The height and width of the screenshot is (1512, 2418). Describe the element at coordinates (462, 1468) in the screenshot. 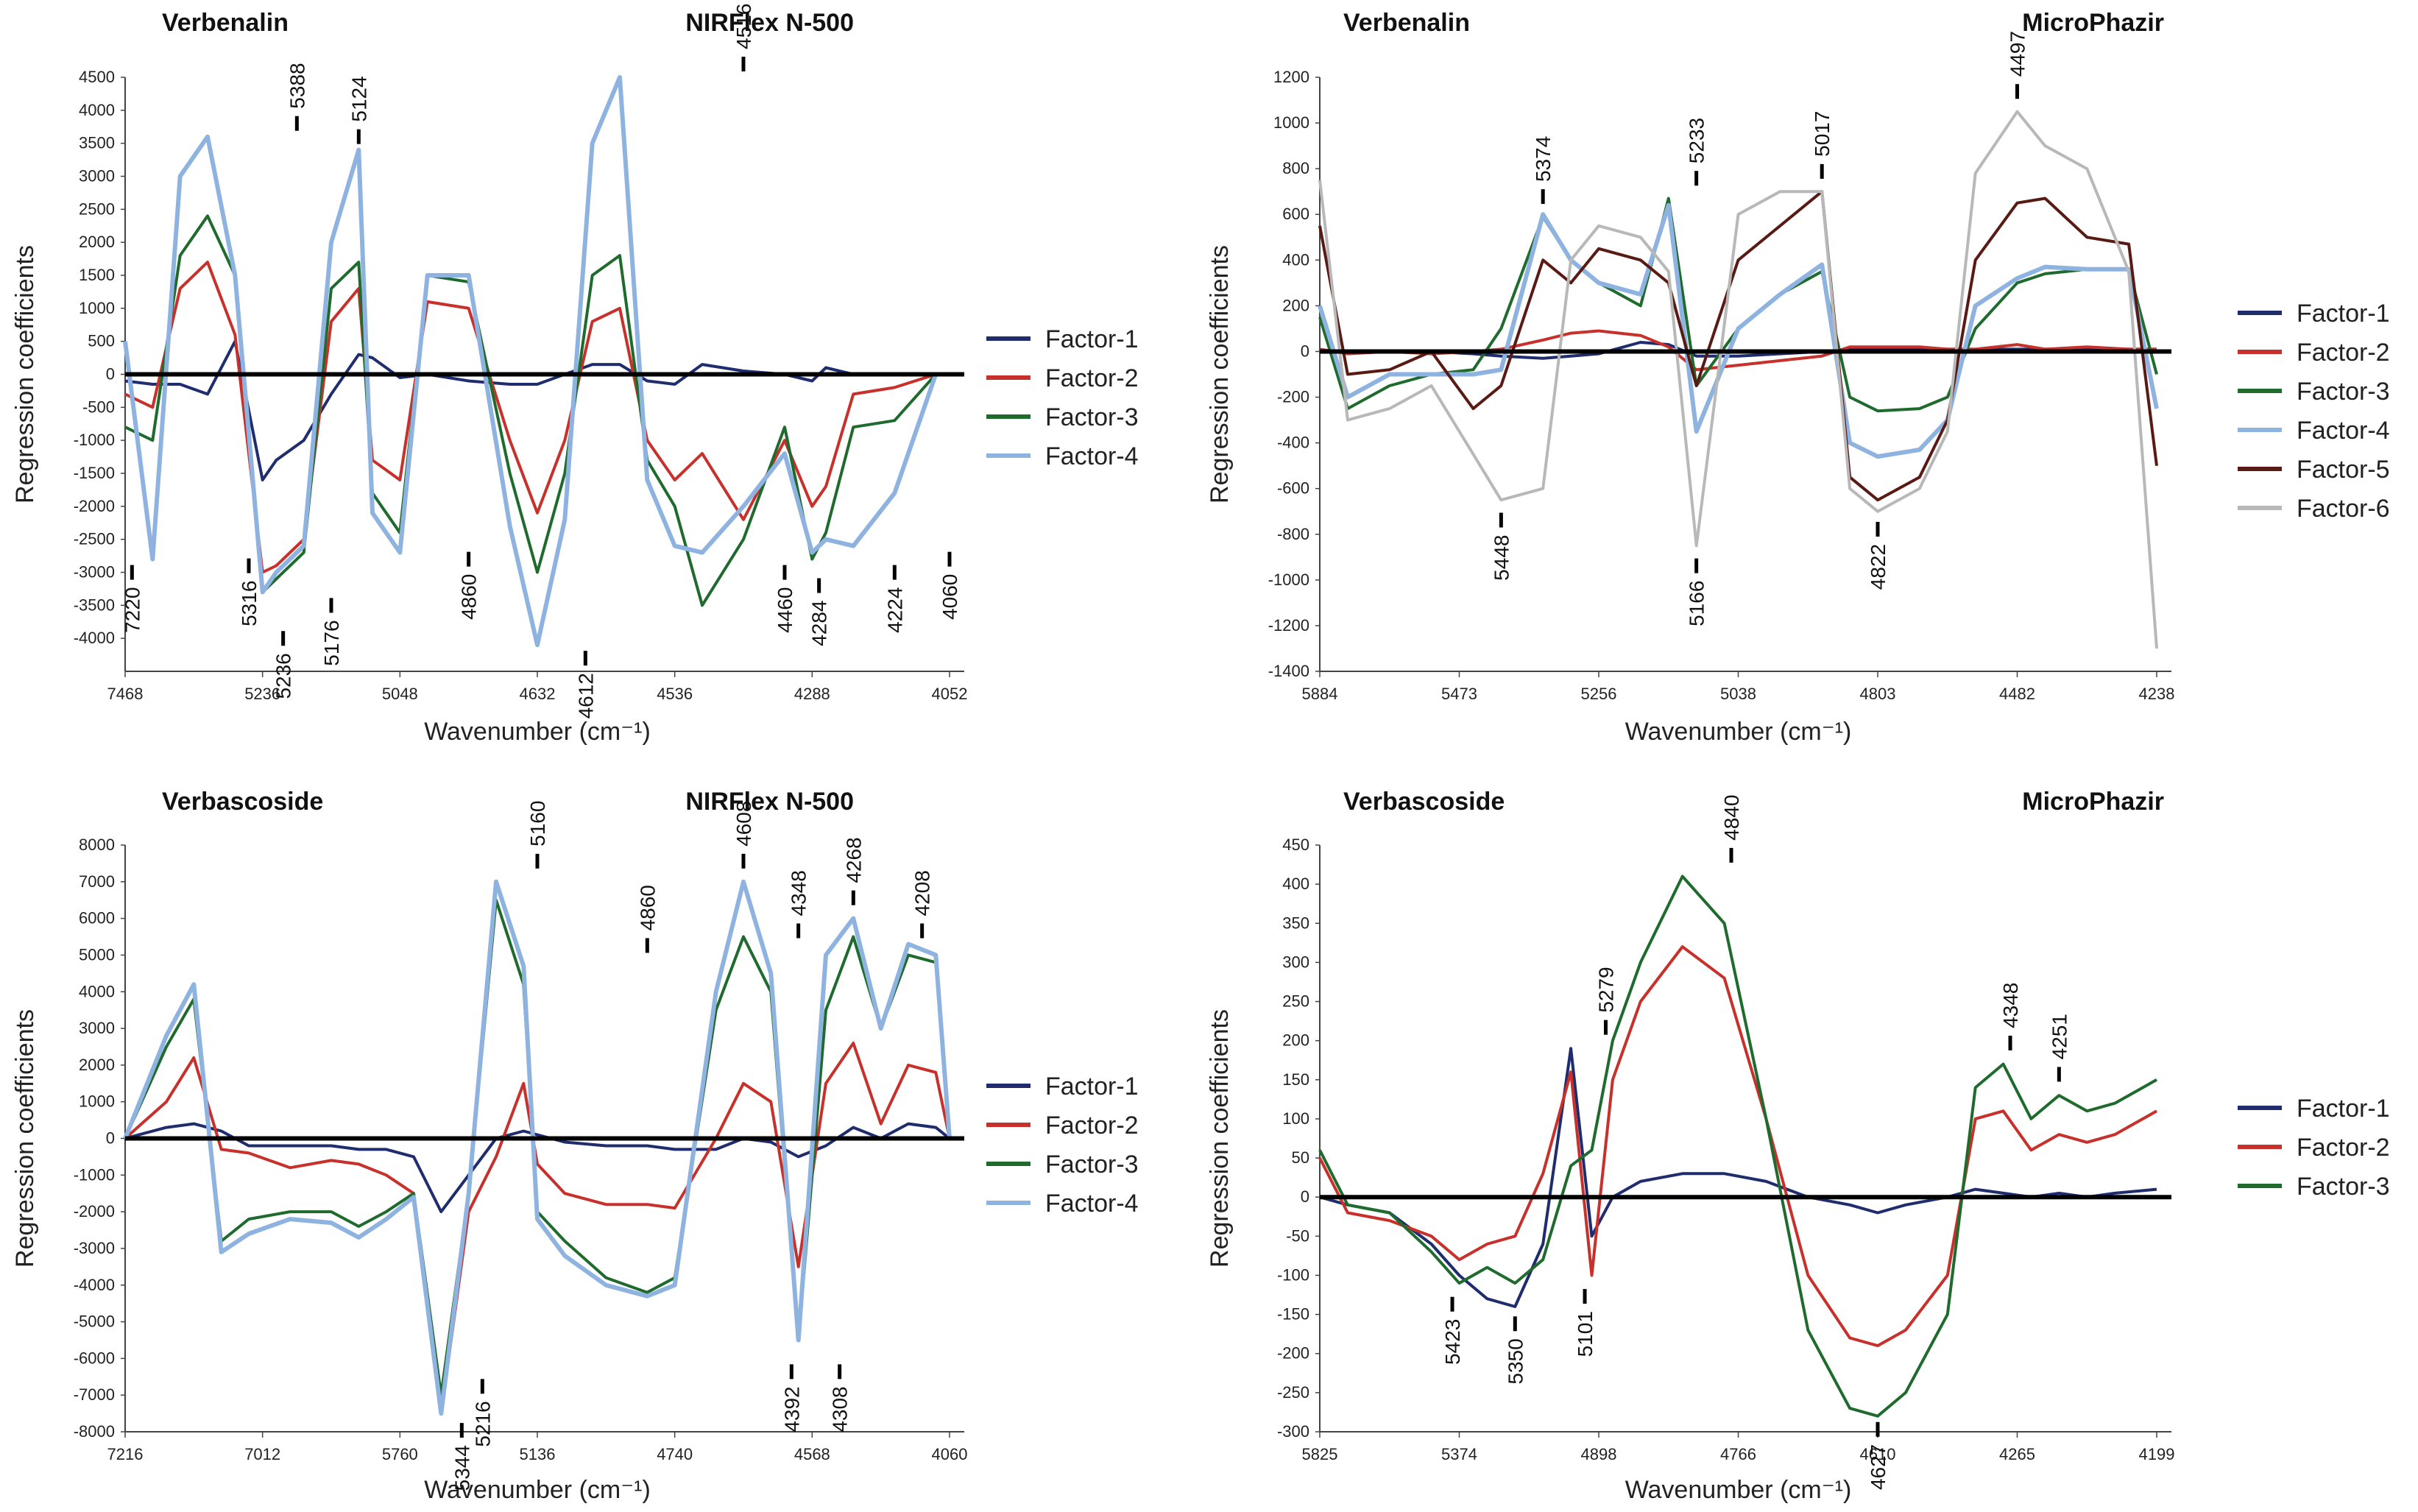

I see `peak-annotation: 5344` at that location.